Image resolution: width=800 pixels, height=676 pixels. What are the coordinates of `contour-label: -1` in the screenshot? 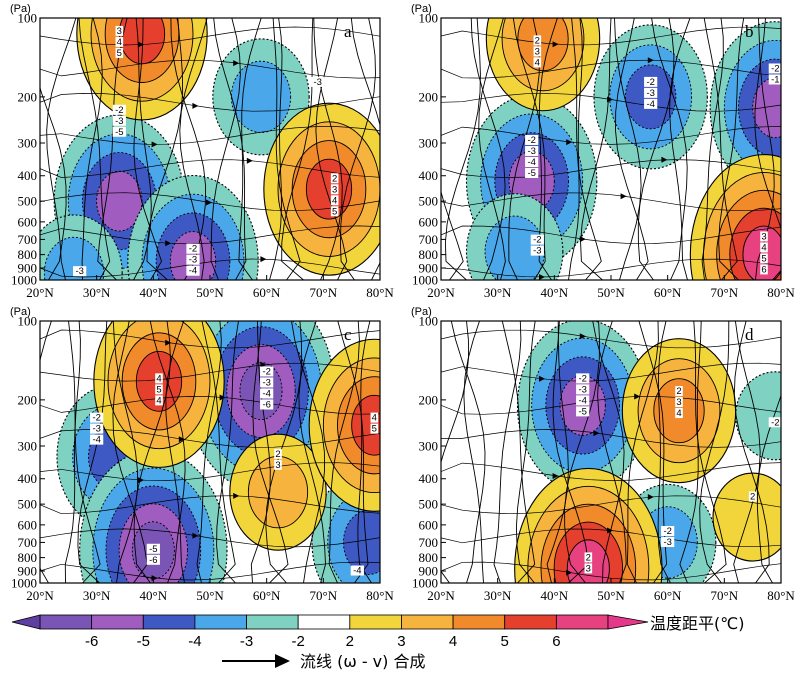 It's located at (775, 79).